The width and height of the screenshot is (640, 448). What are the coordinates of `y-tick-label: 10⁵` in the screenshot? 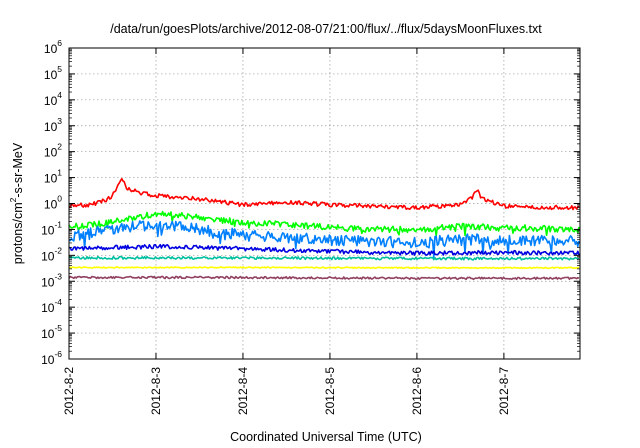 It's located at (53, 73).